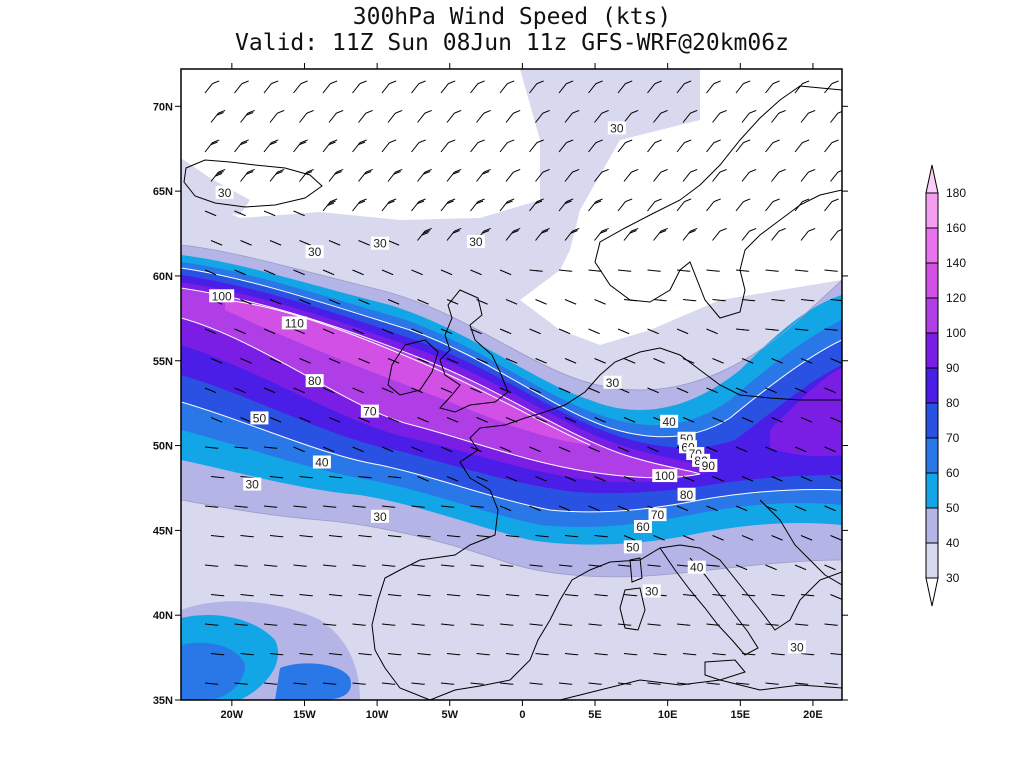 The image size is (1024, 768). What do you see at coordinates (813, 715) in the screenshot?
I see `lon-tick-label: 20E` at bounding box center [813, 715].